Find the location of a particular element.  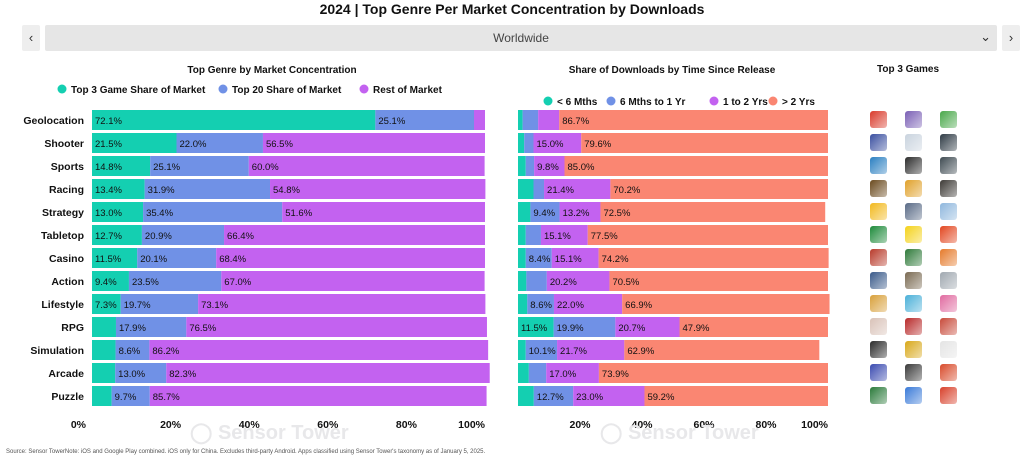

chart2-data-label: 9.4% is located at coordinates (544, 213).